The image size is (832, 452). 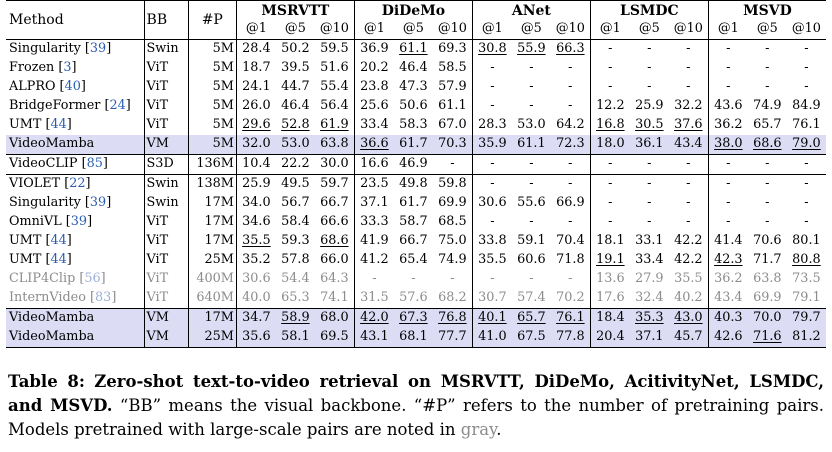 What do you see at coordinates (492, 241) in the screenshot?
I see `score-cell: 33.8` at bounding box center [492, 241].